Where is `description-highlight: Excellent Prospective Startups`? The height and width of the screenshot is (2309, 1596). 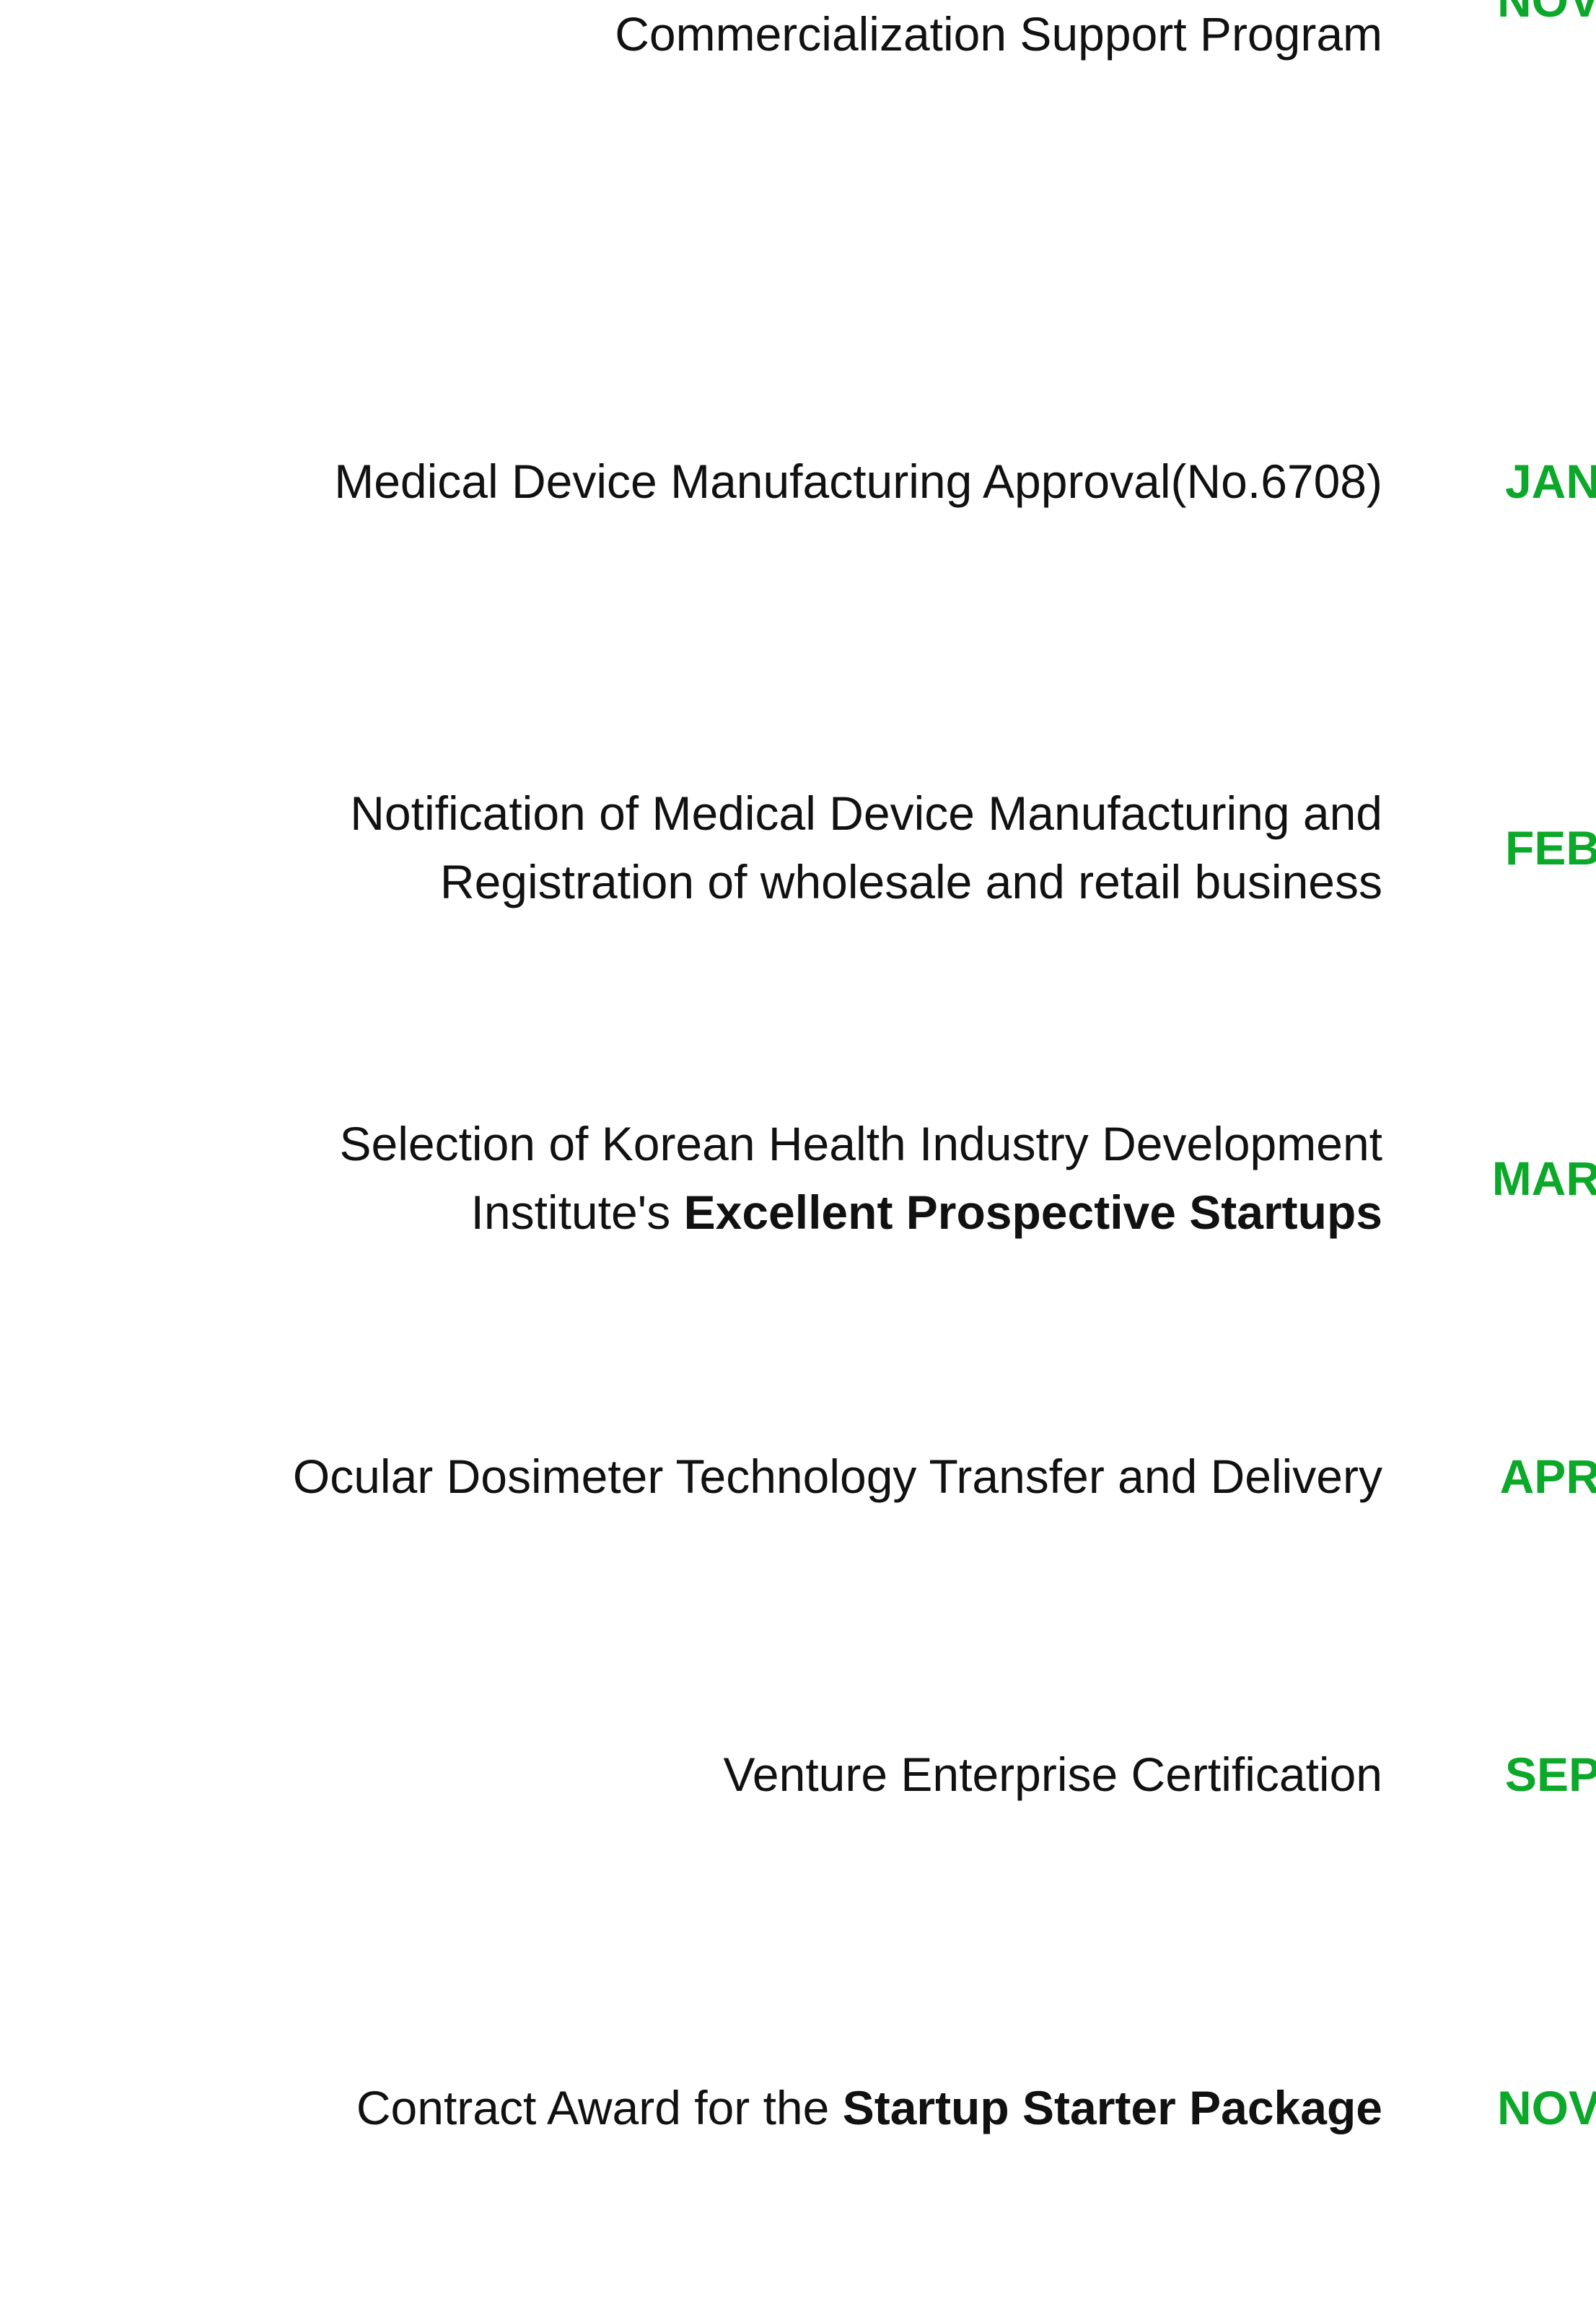
description-highlight: Excellent Prospective Startups is located at coordinates (1032, 1212).